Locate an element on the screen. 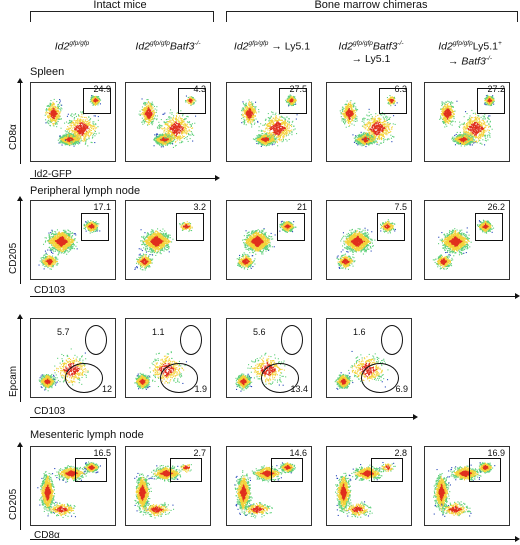 The image size is (520, 545). gate-percentage: 4.3 is located at coordinates (199, 89).